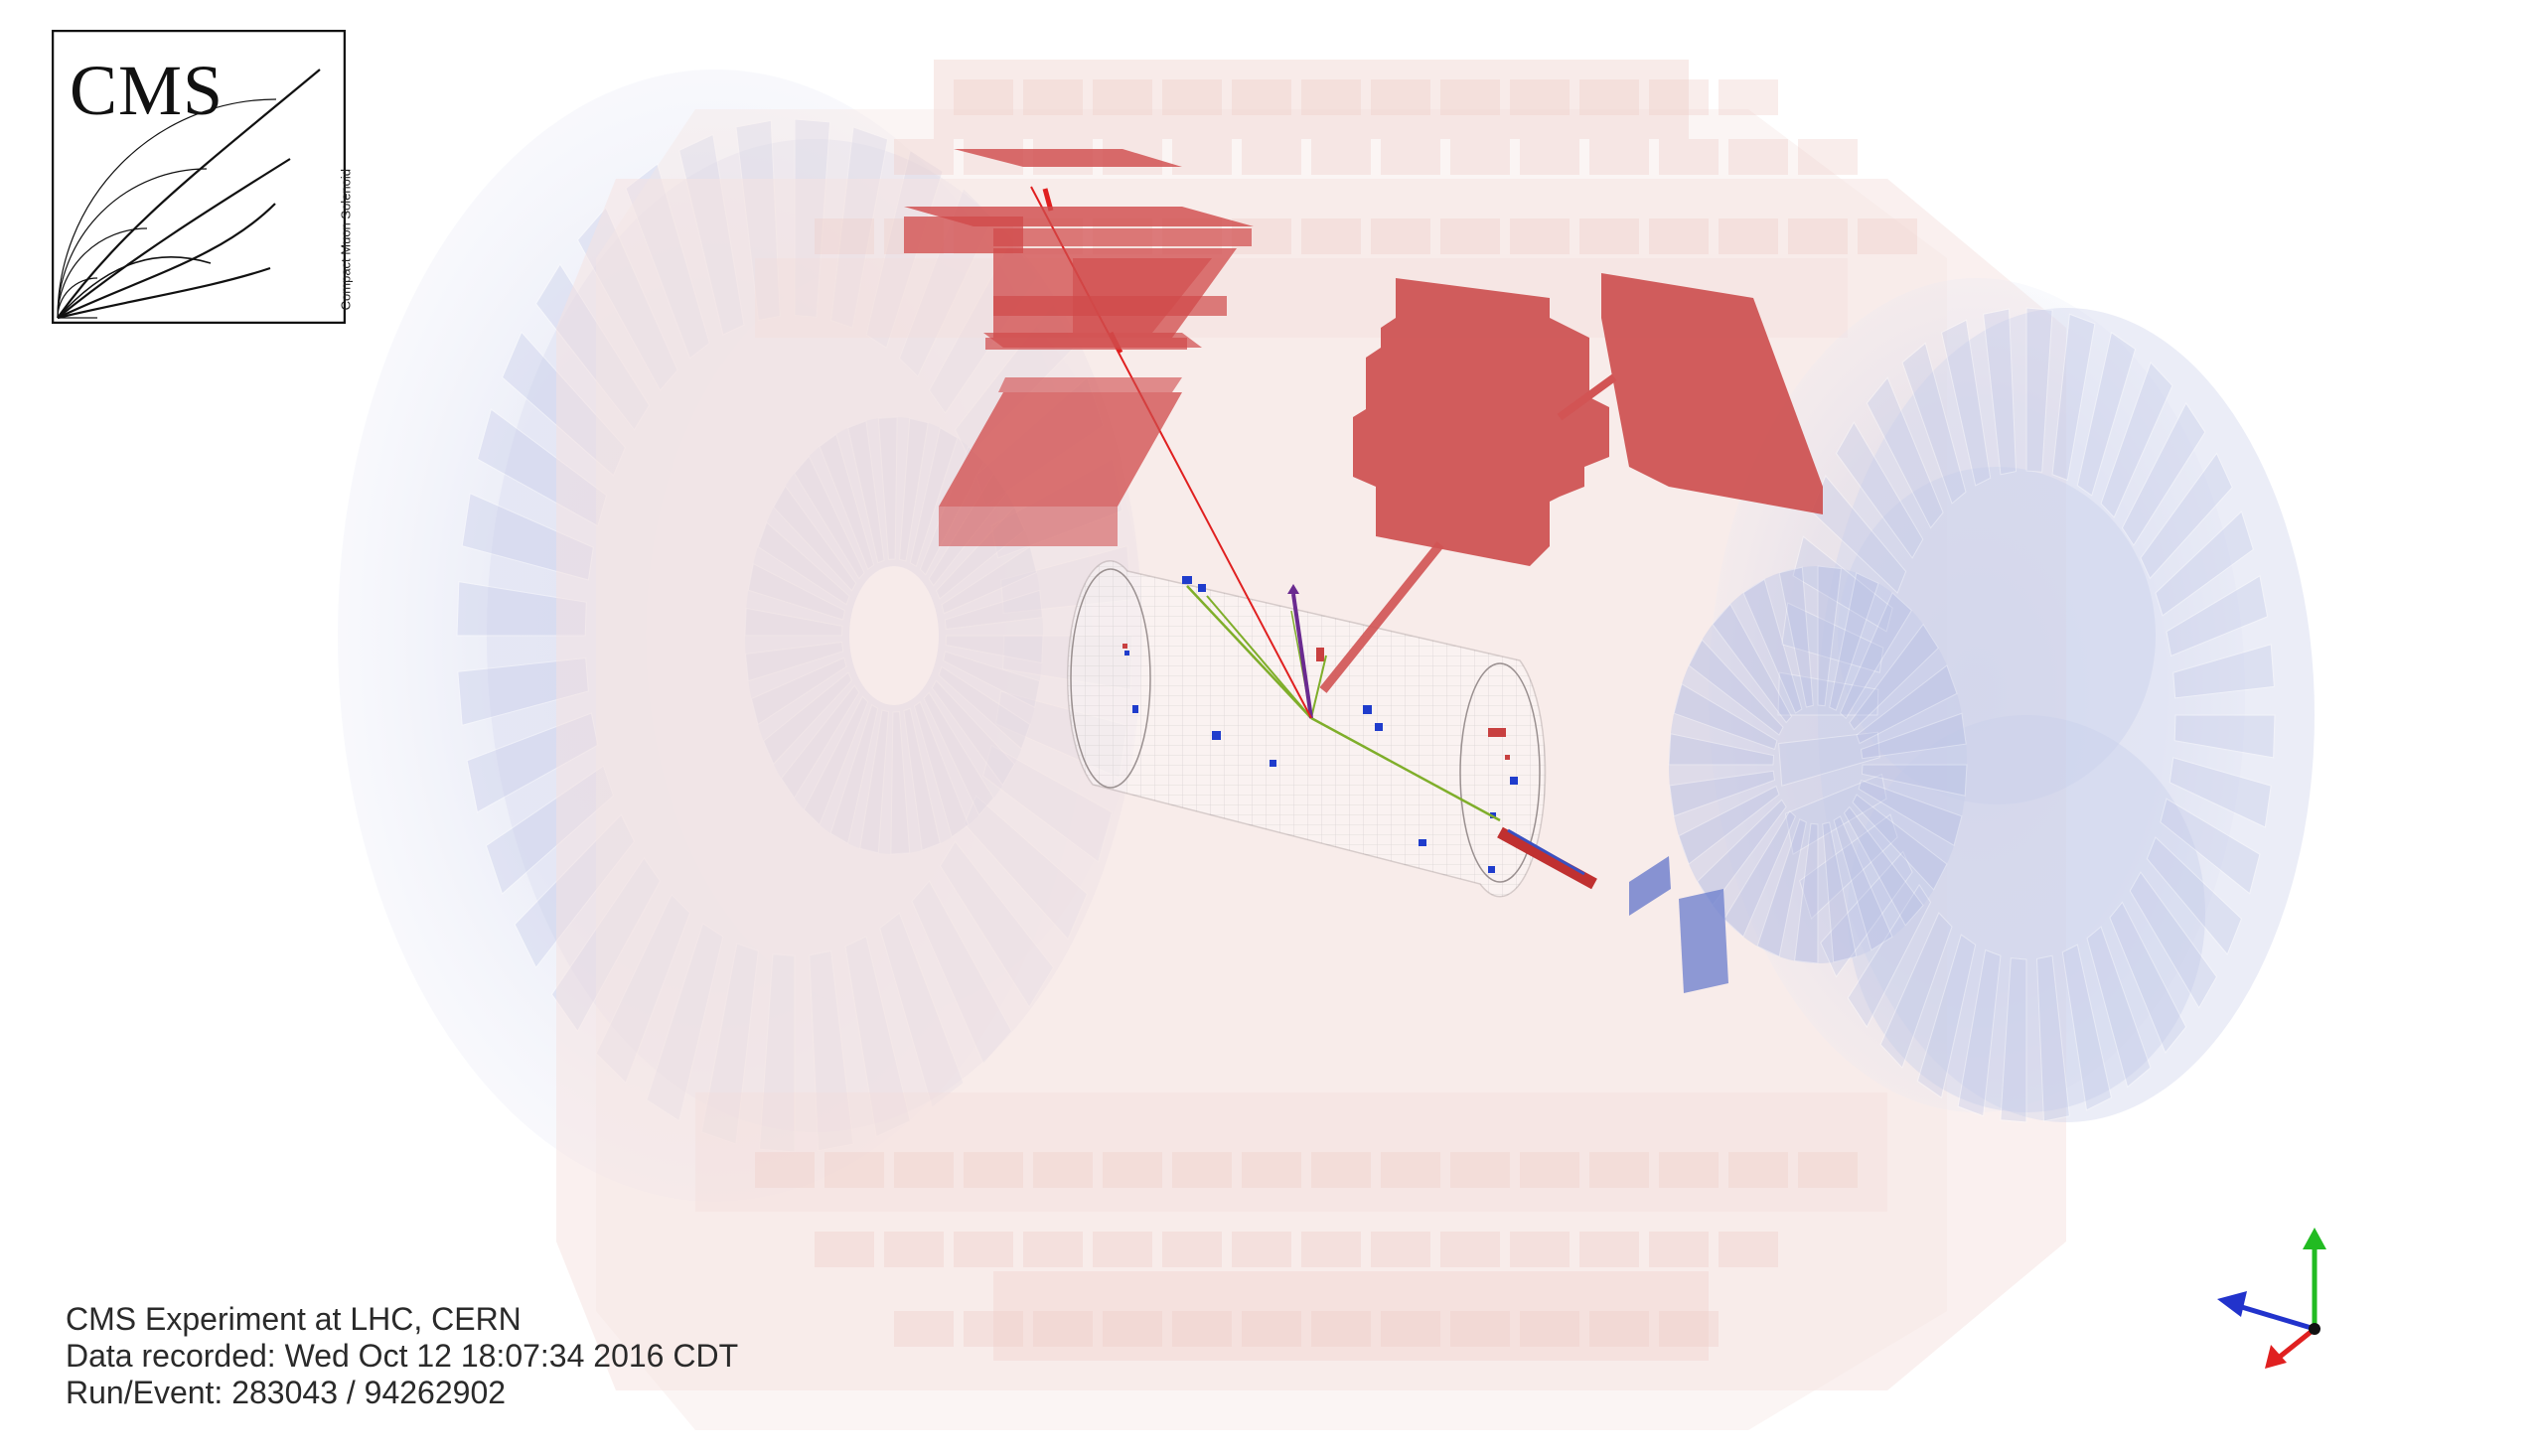 This screenshot has height=1456, width=2543. I want to click on tracker-cylinder, so click(1306, 729).